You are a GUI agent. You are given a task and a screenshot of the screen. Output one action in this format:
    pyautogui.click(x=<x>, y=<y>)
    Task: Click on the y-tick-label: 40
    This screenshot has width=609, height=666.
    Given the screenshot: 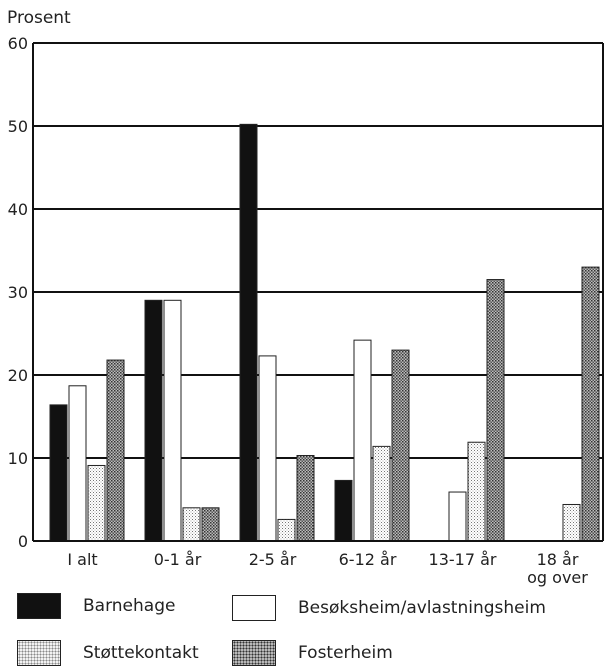 What is the action you would take?
    pyautogui.click(x=18, y=209)
    